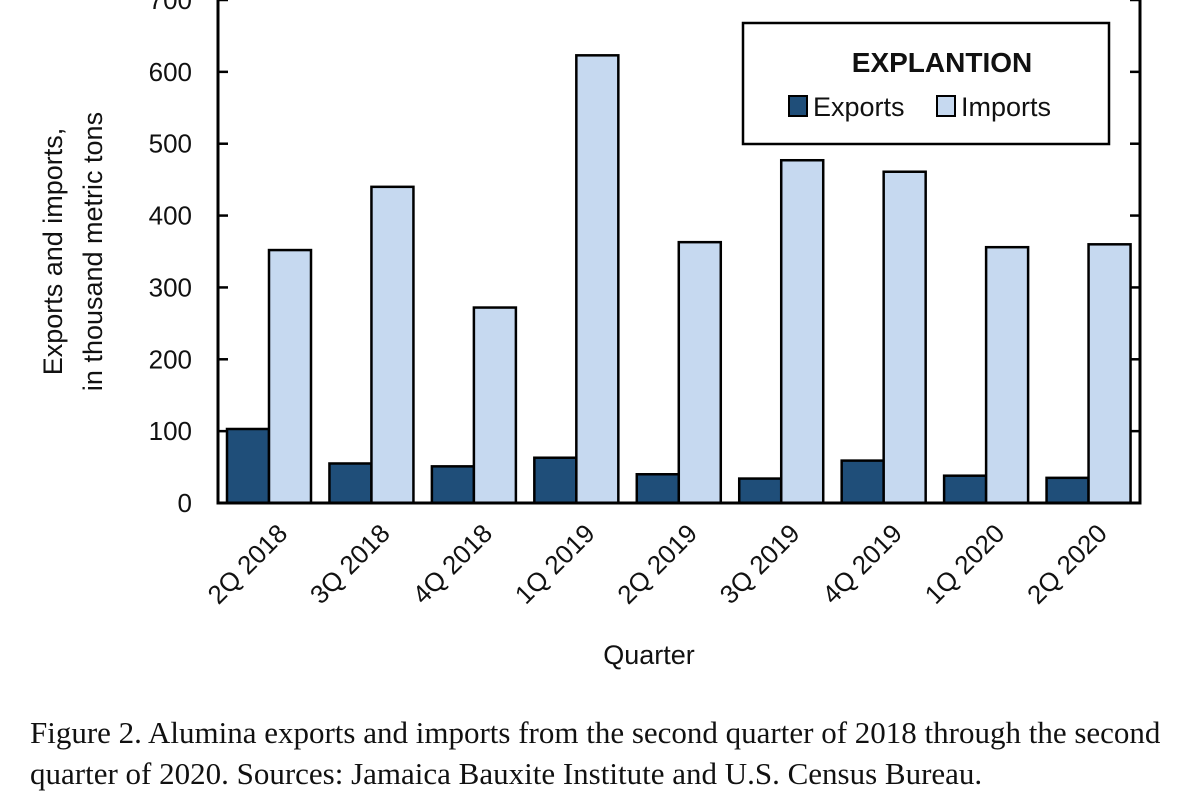 Image resolution: width=1200 pixels, height=800 pixels. What do you see at coordinates (965, 564) in the screenshot?
I see `x-tick-label: 1Q 2020` at bounding box center [965, 564].